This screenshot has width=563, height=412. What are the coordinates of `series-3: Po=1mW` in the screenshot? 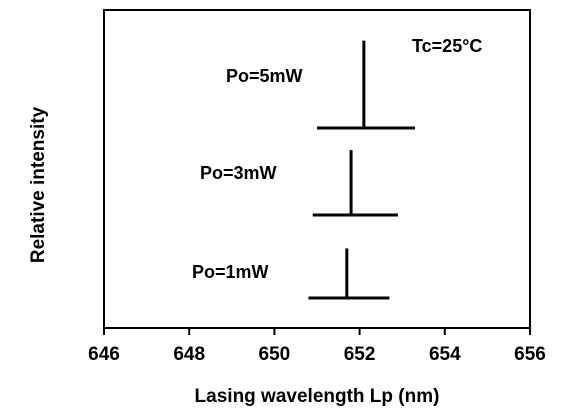 It's located at (291, 274).